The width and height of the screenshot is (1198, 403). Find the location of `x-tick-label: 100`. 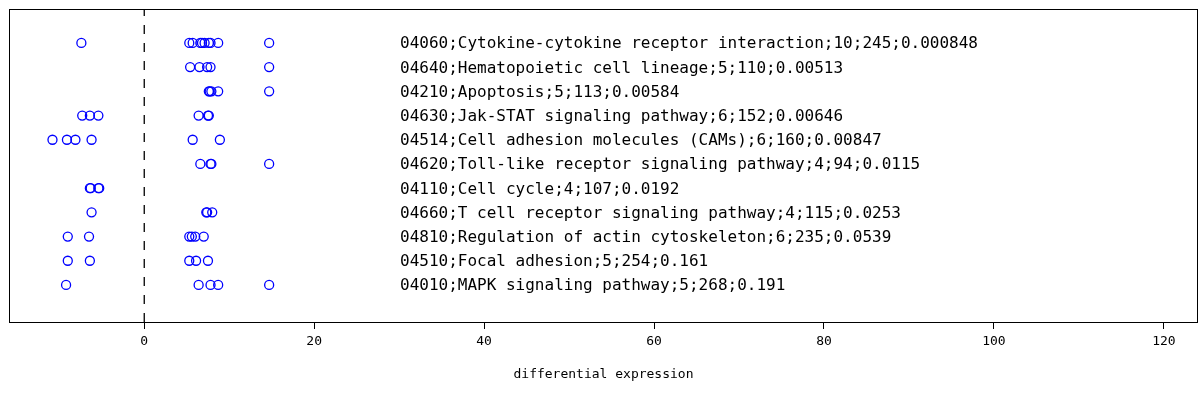

x-tick-label: 100 is located at coordinates (994, 340).